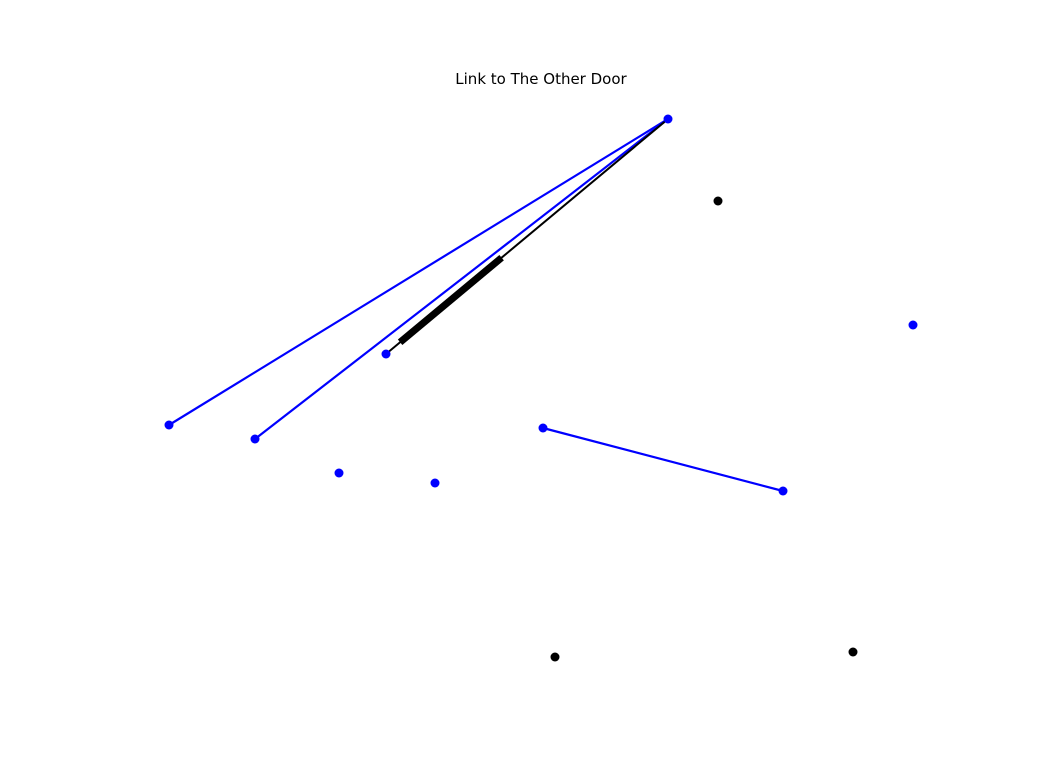 This screenshot has width=1056, height=768. Describe the element at coordinates (783, 491) in the screenshot. I see `node-n10` at that location.